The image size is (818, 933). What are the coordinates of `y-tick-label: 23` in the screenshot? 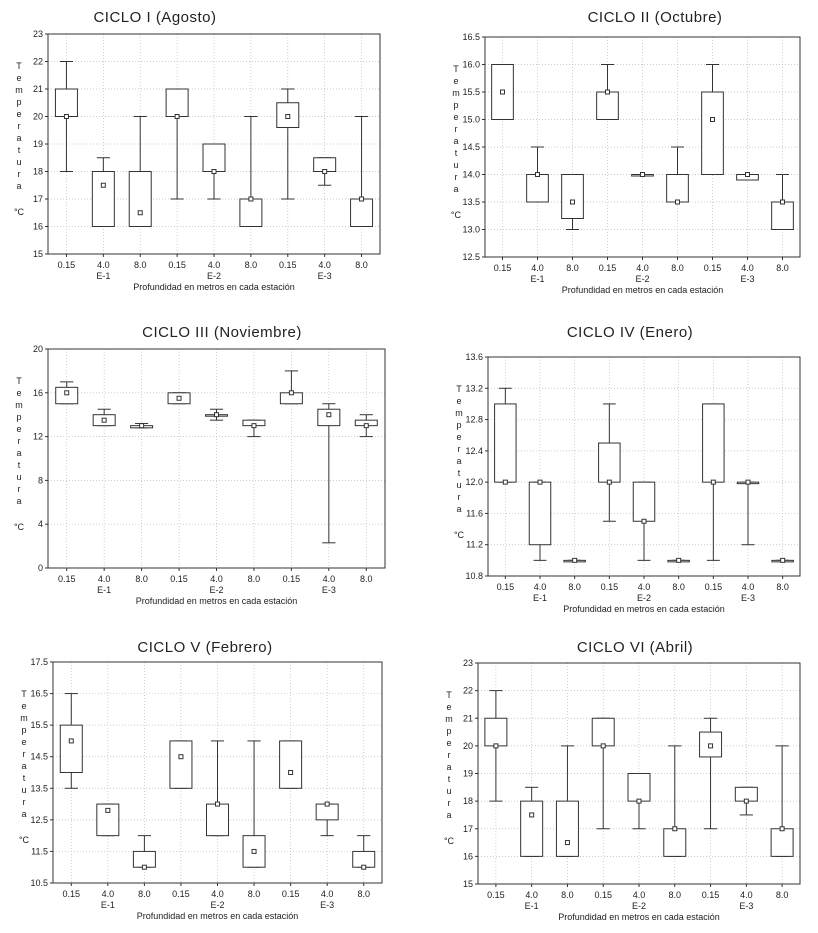 It's located at (38, 34).